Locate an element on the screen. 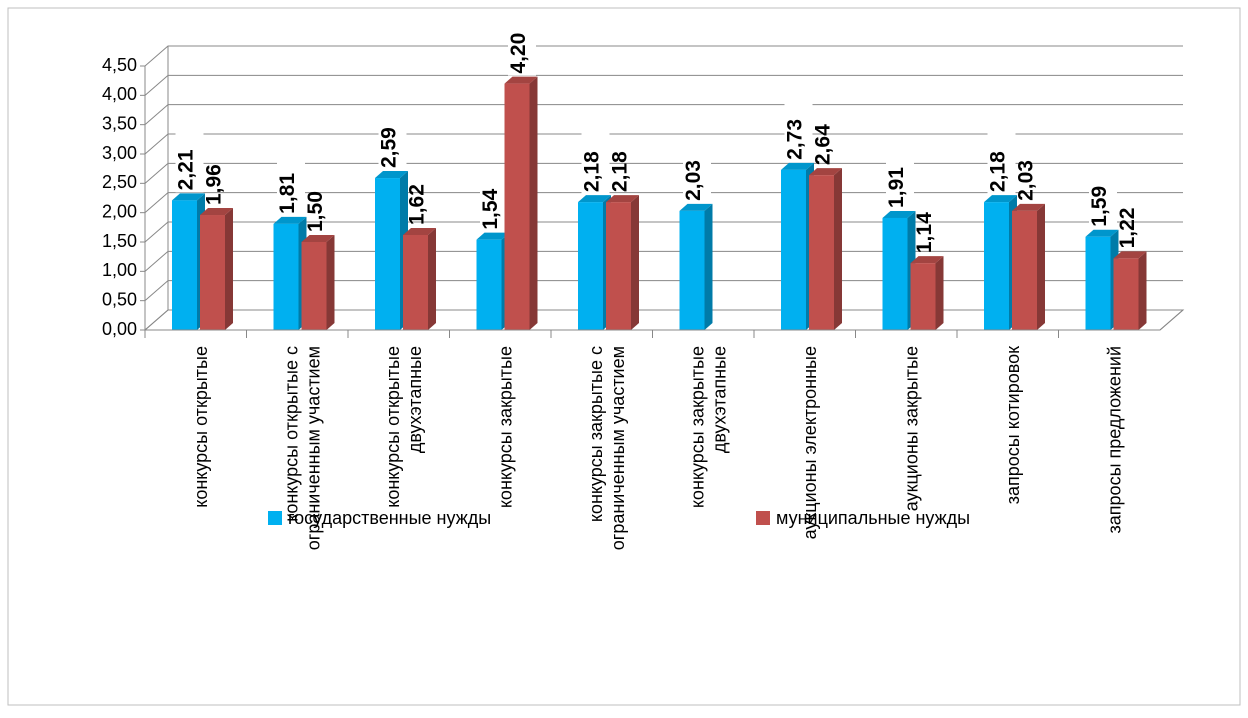 This screenshot has width=1248, height=718. x-tick-label: конкурсы закрытые двухэтапные is located at coordinates (708, 427).